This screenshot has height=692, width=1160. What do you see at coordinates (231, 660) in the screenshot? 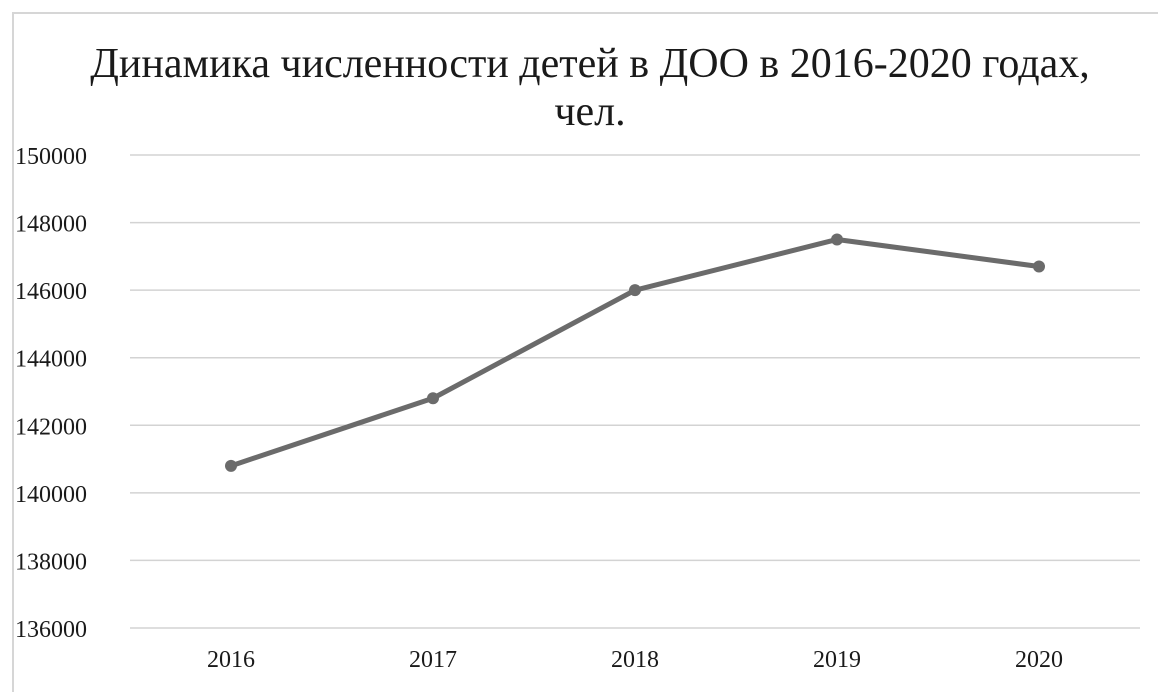
I see `x-tick-label: 2016` at bounding box center [231, 660].